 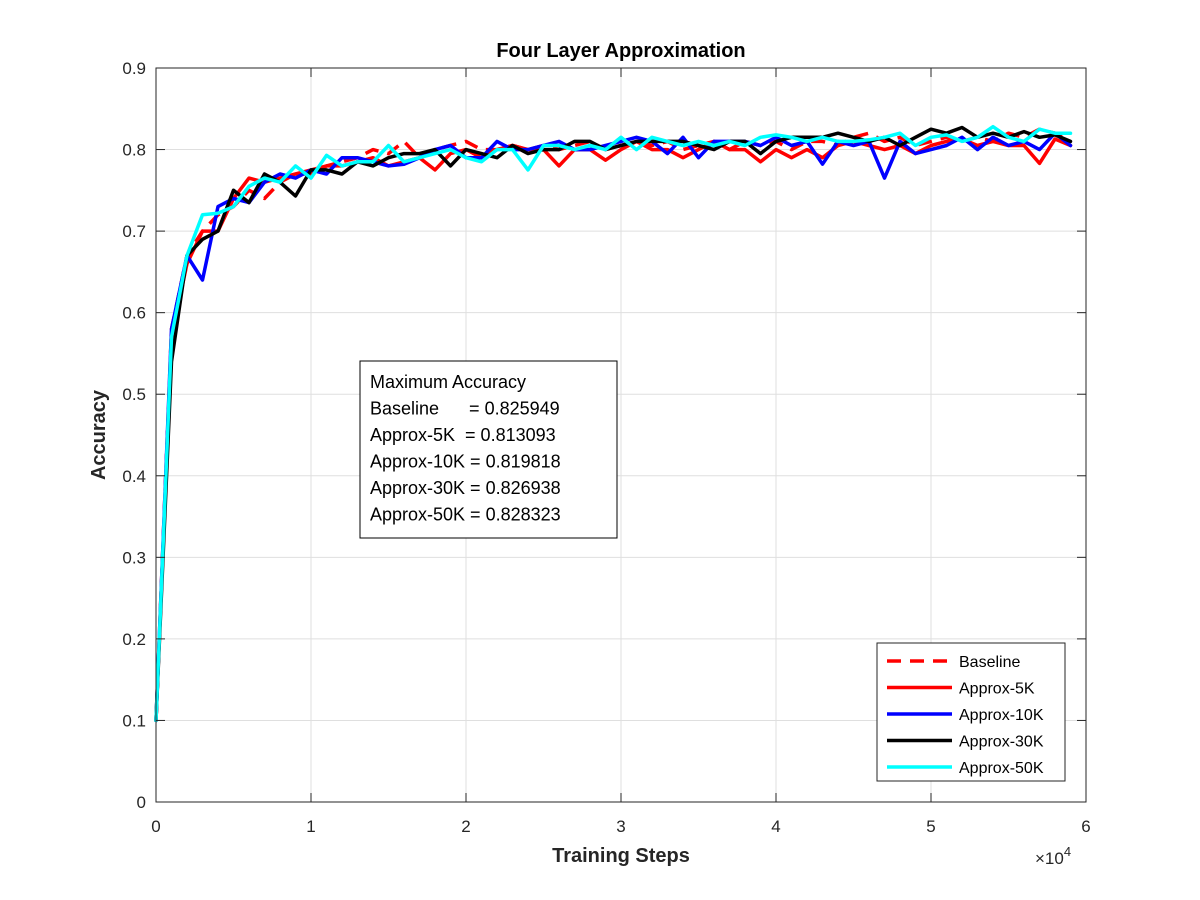 I want to click on chart-title: Four Layer Approximation, so click(x=620, y=51).